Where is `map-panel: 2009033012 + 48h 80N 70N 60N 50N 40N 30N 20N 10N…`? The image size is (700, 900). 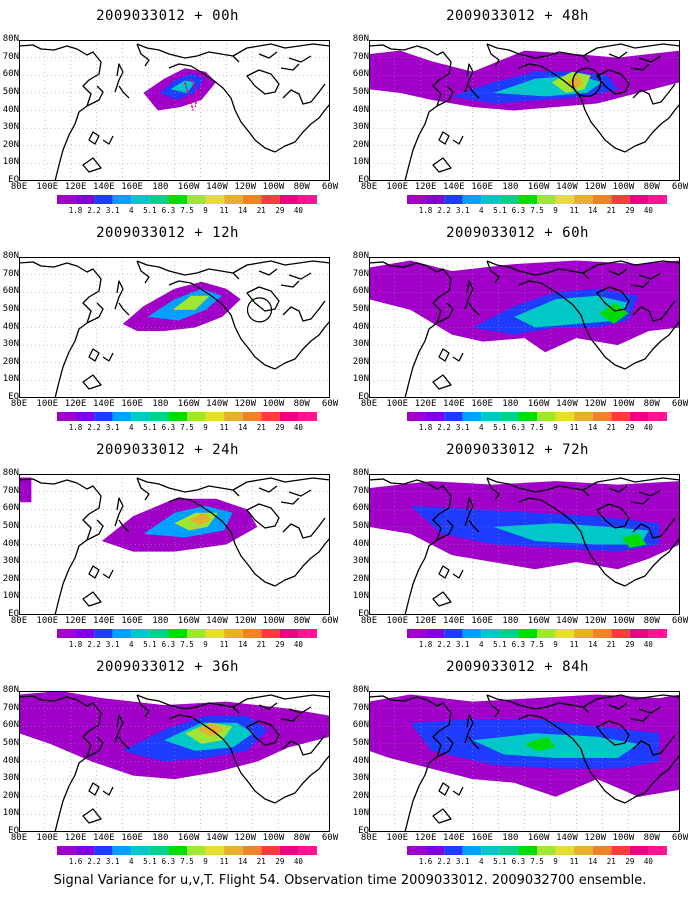 map-panel: 2009033012 + 48h 80N 70N 60N 50N 40N 30N 20N 10N… is located at coordinates (519, 115).